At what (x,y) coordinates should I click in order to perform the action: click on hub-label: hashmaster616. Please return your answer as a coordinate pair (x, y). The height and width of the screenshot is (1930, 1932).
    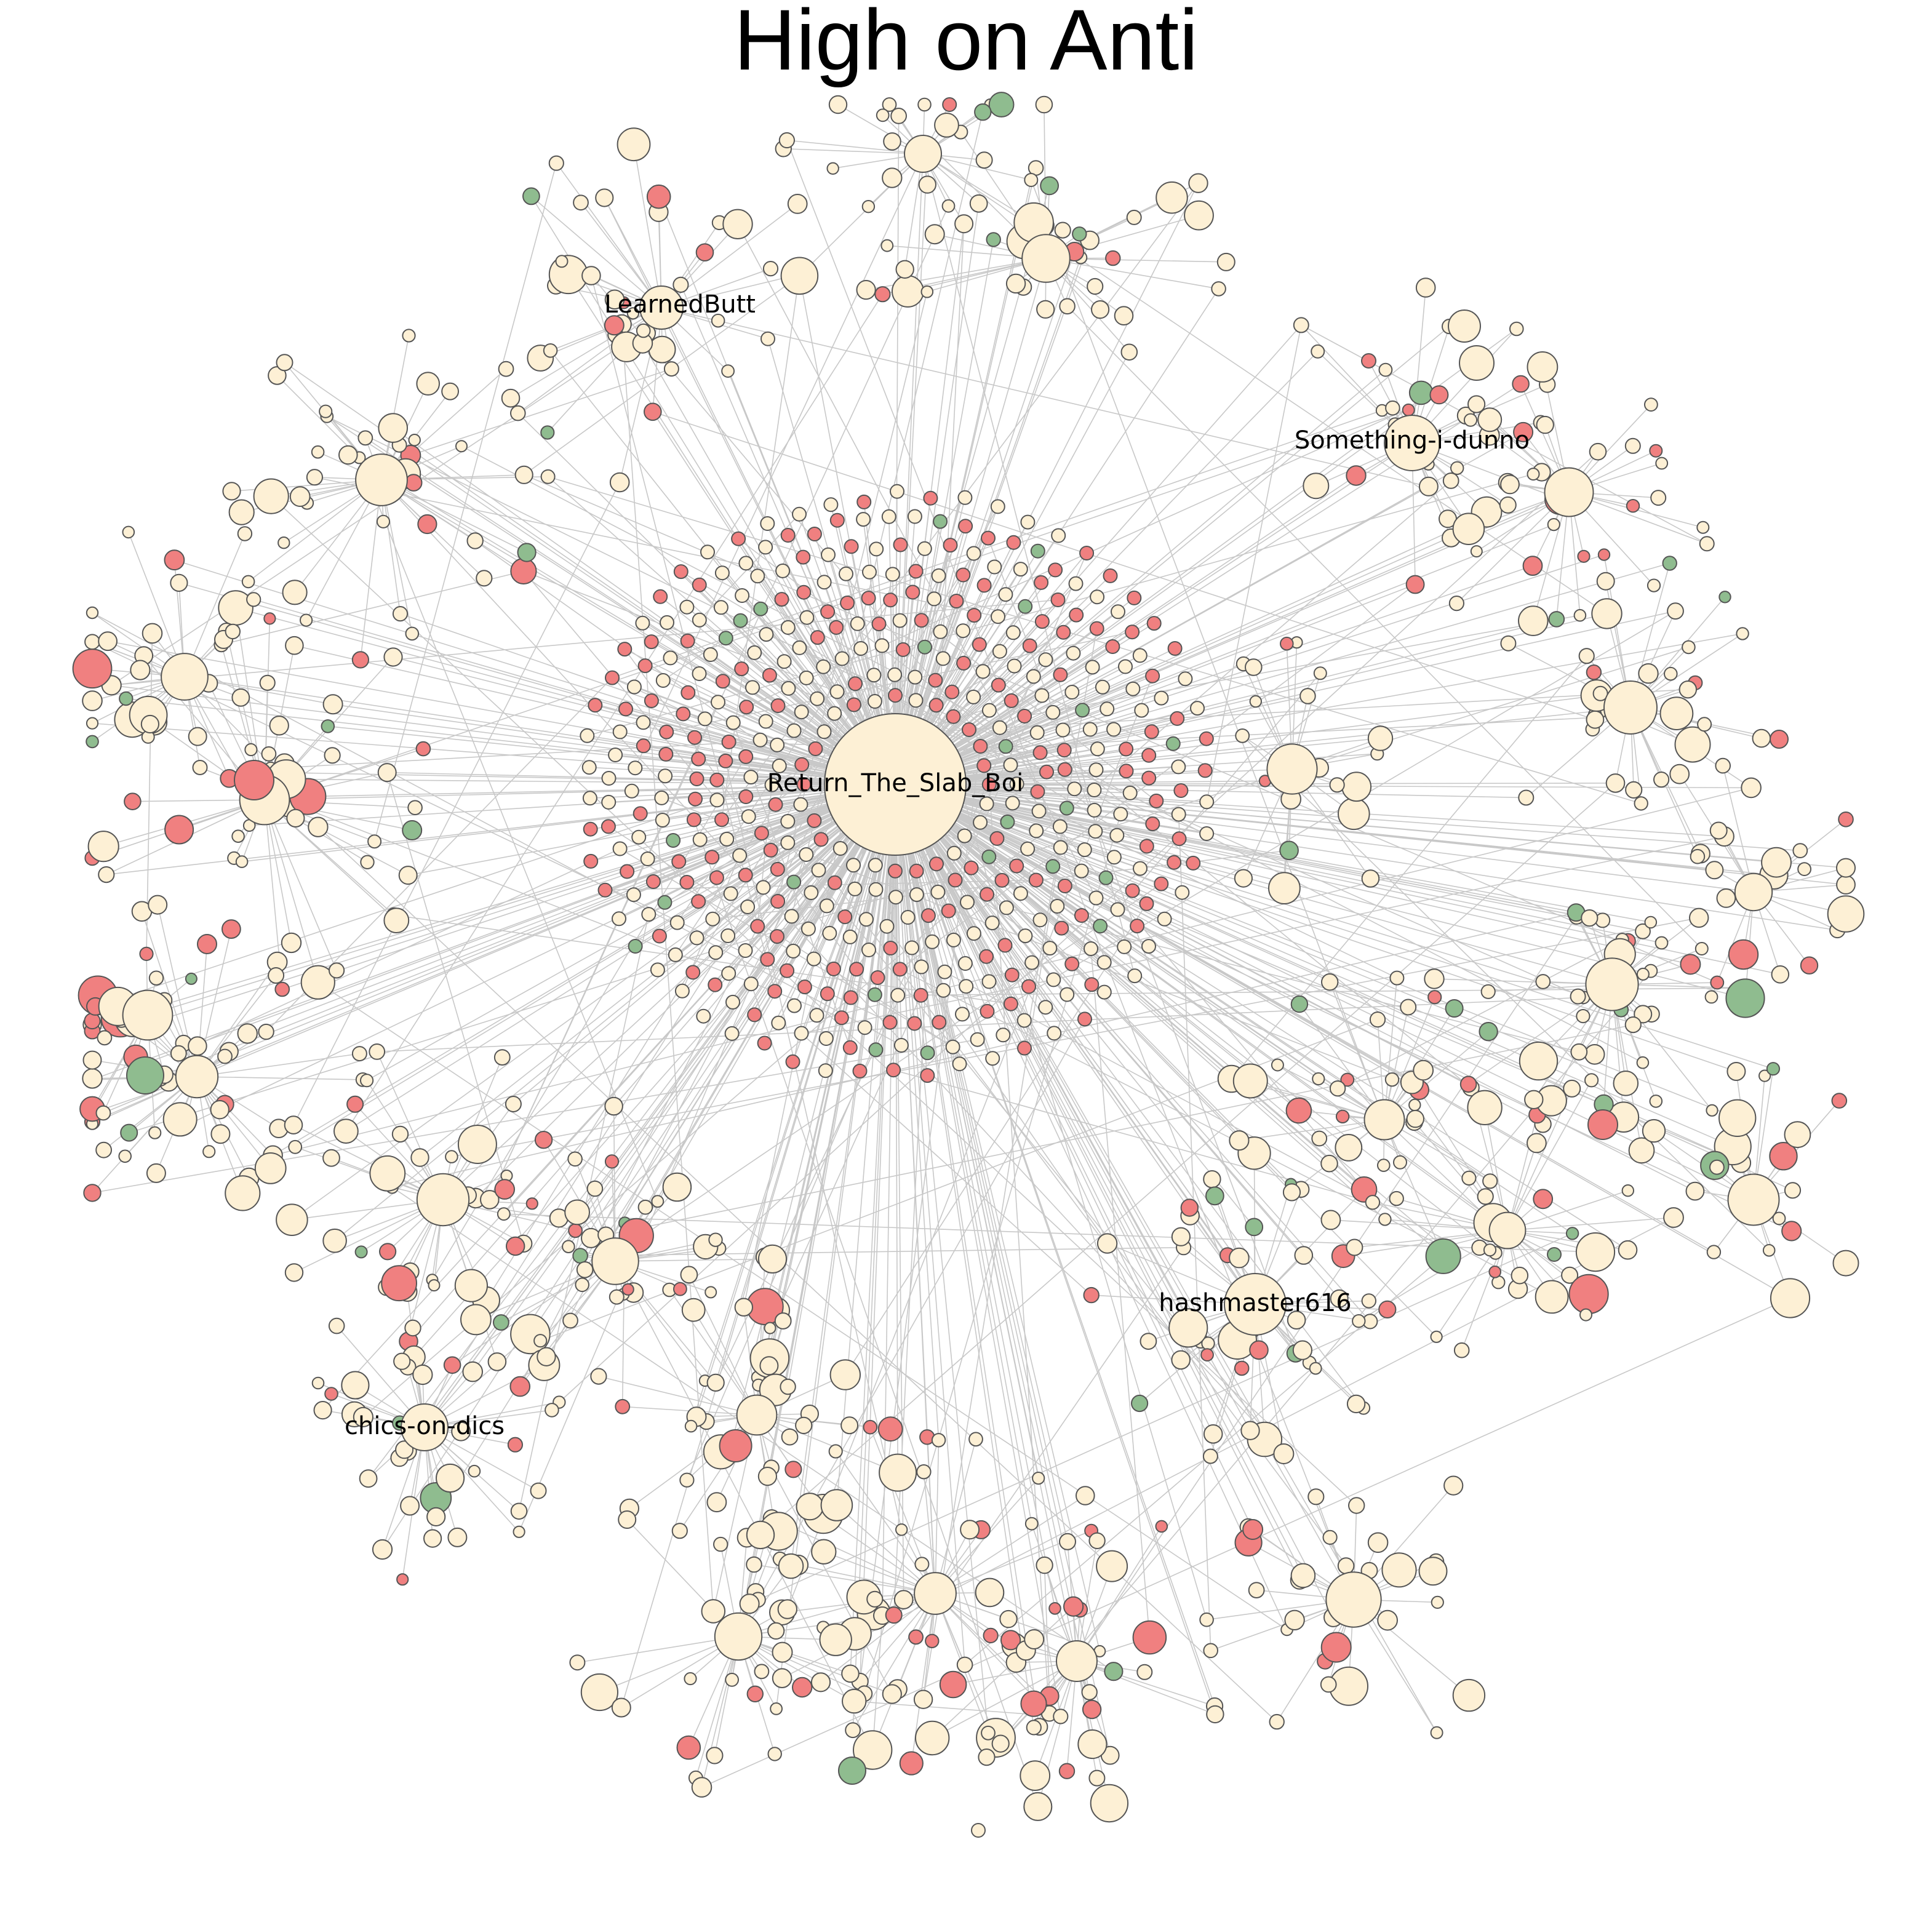
    Looking at the image, I should click on (1255, 1303).